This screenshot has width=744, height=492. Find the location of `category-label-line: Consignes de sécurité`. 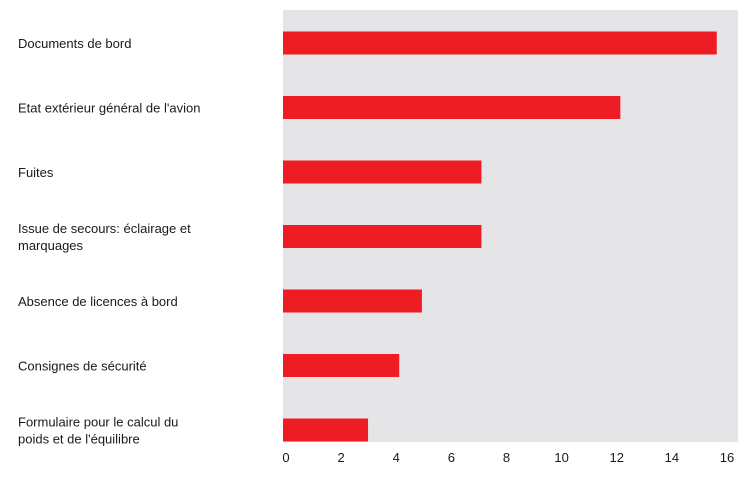

category-label-line: Consignes de sécurité is located at coordinates (82, 366).